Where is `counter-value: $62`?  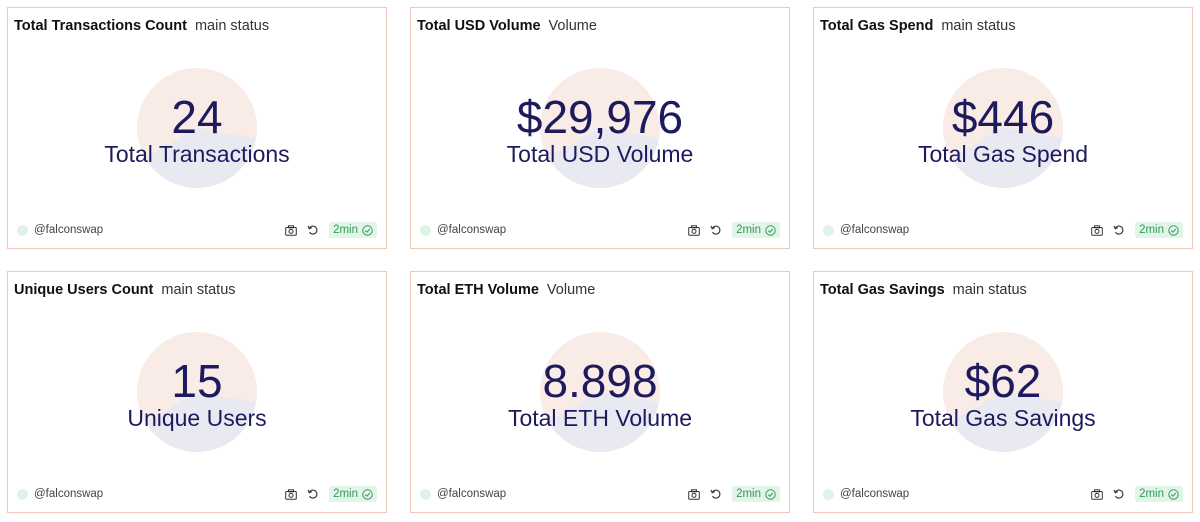 counter-value: $62 is located at coordinates (1003, 381).